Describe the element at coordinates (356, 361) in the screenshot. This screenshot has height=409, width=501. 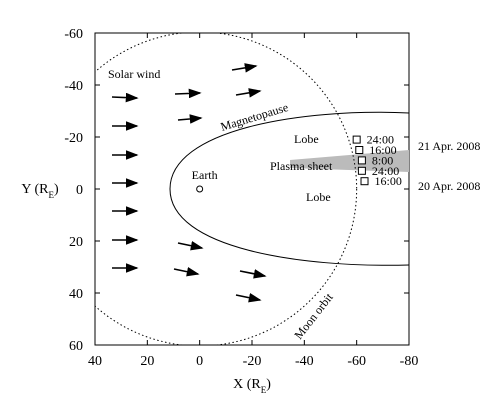
I see `x-tick-label: -60` at that location.